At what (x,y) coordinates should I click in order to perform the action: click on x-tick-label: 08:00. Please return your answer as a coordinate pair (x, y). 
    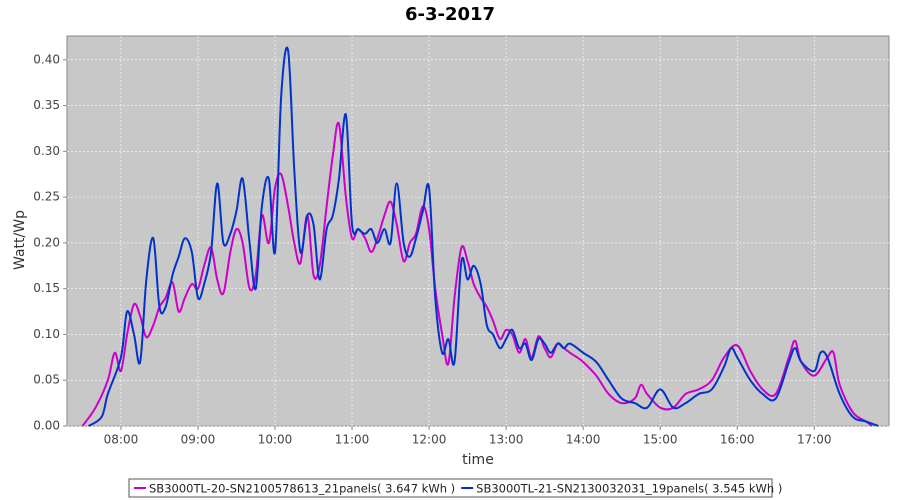
    Looking at the image, I should click on (121, 440).